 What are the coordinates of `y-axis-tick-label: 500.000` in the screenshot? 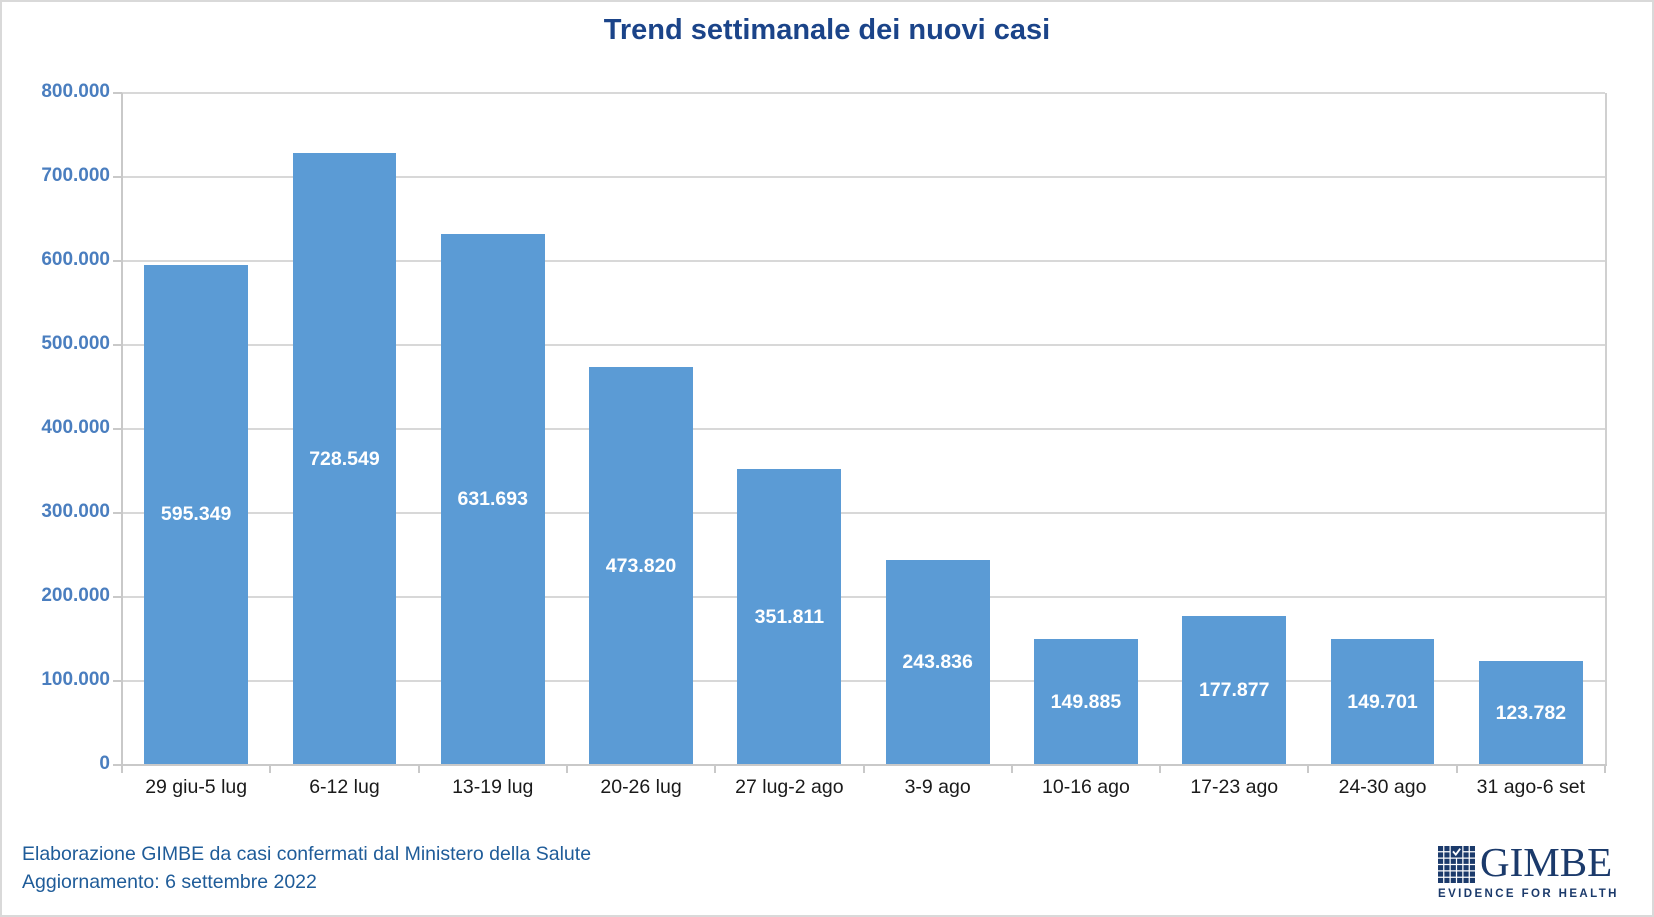 It's located at (75, 343).